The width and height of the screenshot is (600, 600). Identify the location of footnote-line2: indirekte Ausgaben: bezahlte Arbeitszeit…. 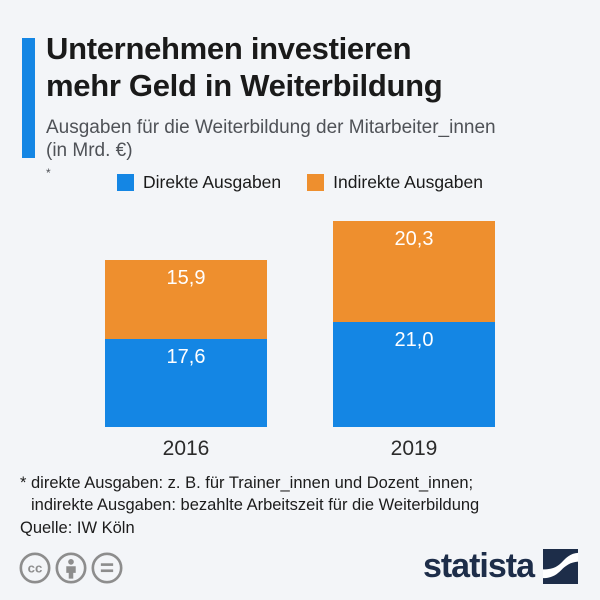
(255, 504).